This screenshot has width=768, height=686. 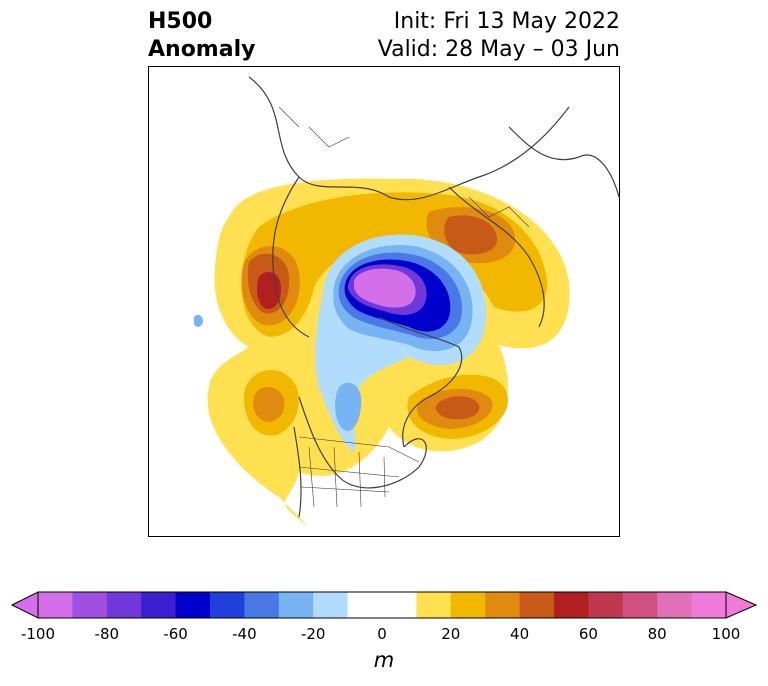 What do you see at coordinates (657, 634) in the screenshot?
I see `colorbar-tick-label: 80` at bounding box center [657, 634].